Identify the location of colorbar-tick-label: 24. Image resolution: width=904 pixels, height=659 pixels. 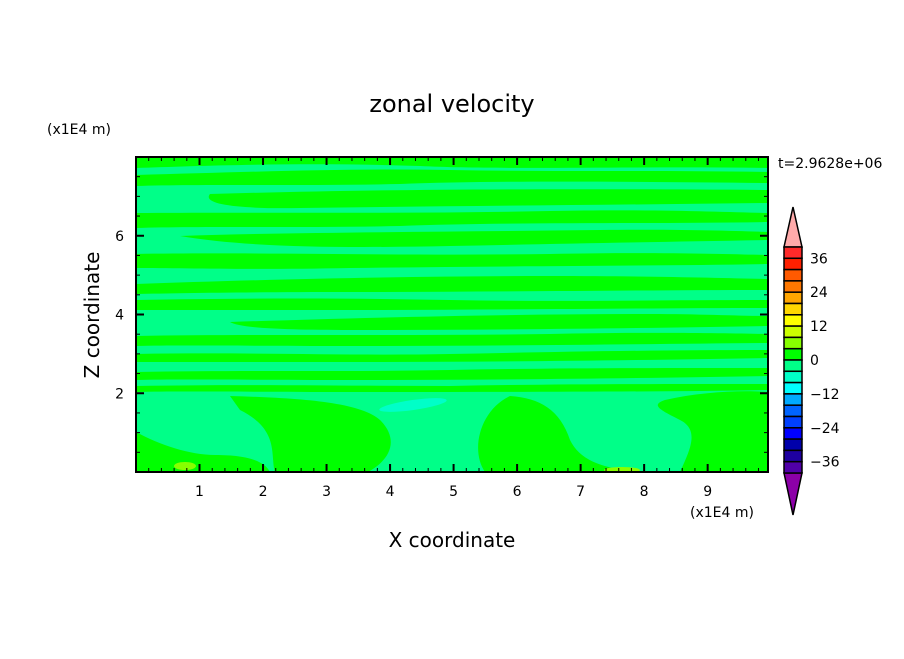
(819, 293).